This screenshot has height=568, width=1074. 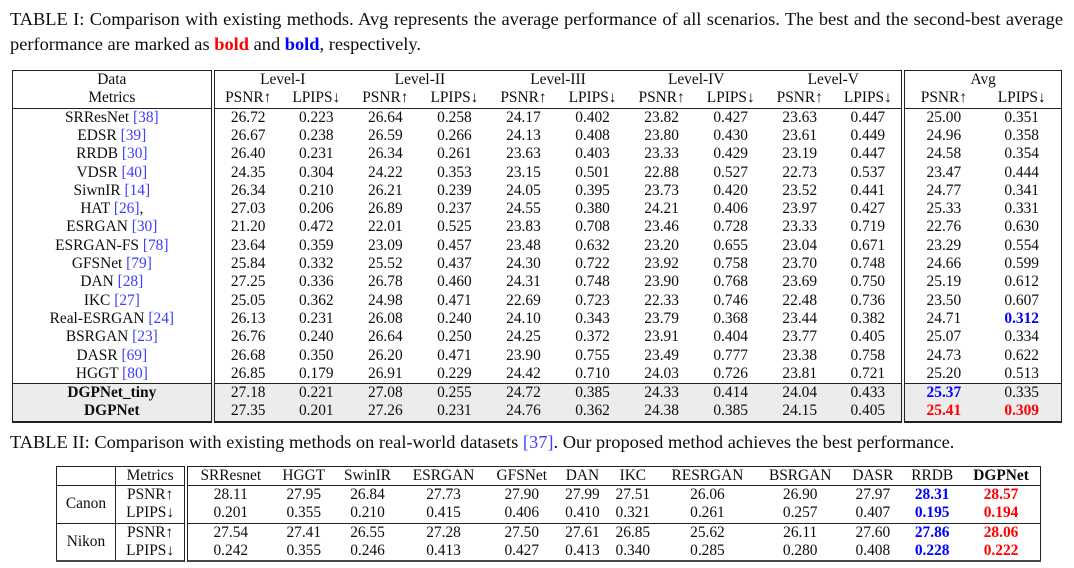 I want to click on value-cell: 26.21, so click(x=385, y=190).